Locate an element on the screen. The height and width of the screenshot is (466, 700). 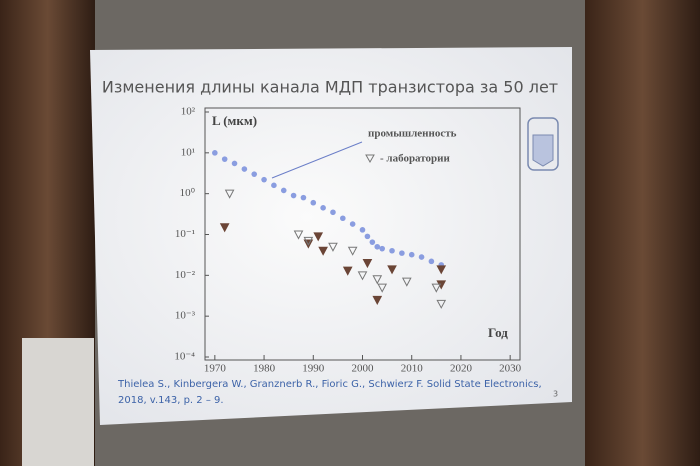
y-tick-label: 10⁻⁴ is located at coordinates (184, 357).